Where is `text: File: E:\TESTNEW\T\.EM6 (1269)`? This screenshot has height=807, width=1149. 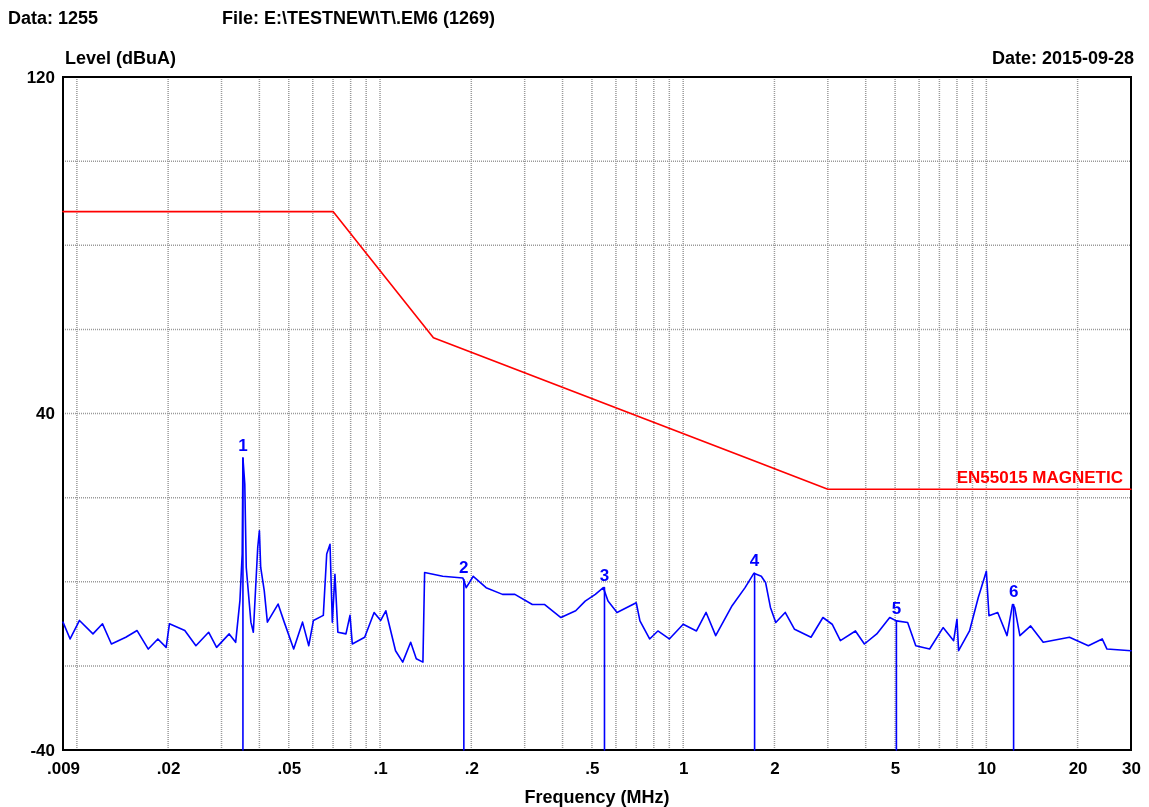 text: File: E:\TESTNEW\T\.EM6 (1269) is located at coordinates (359, 18).